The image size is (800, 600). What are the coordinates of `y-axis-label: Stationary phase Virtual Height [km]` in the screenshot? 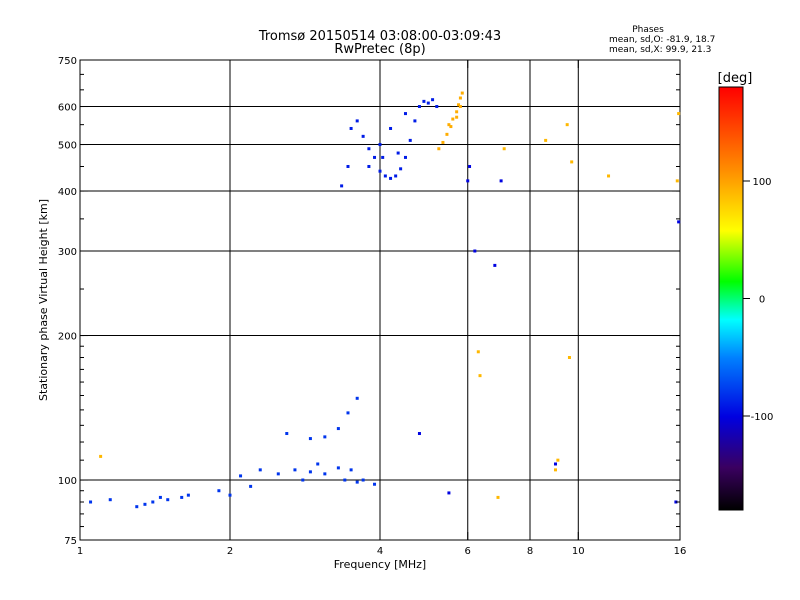 It's located at (43, 300).